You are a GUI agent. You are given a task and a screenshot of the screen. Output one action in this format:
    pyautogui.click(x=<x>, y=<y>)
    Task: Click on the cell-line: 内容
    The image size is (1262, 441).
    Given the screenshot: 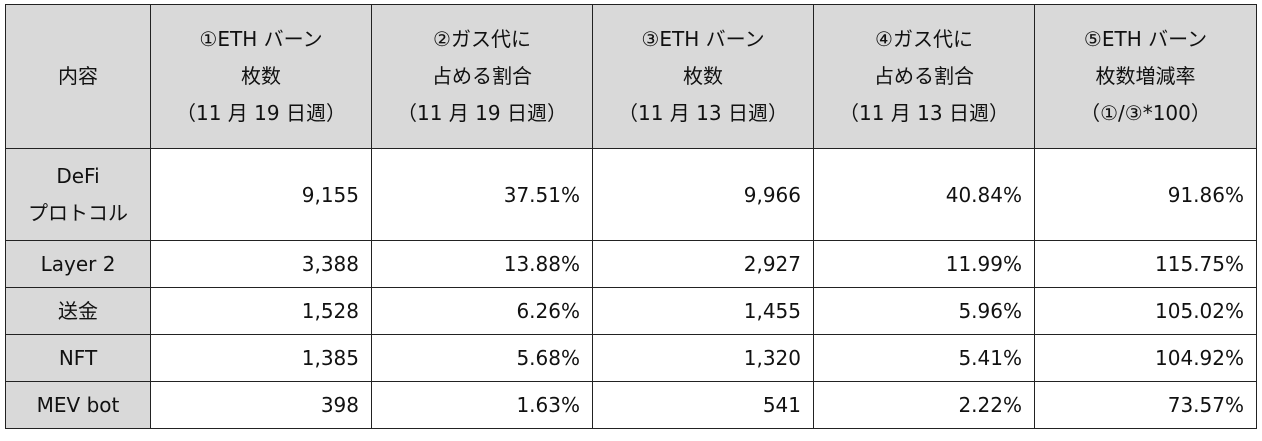 What is the action you would take?
    pyautogui.click(x=78, y=76)
    